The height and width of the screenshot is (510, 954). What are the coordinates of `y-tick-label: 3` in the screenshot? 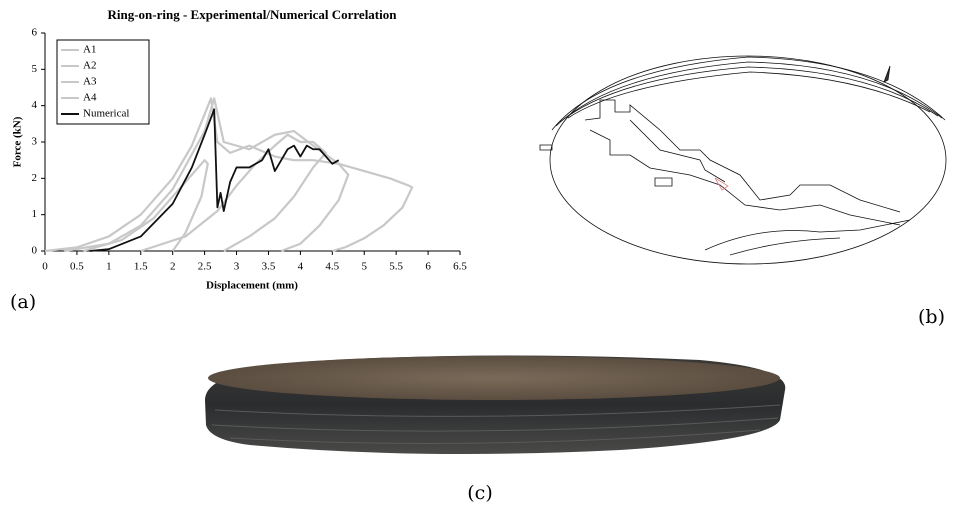 It's located at (35, 142).